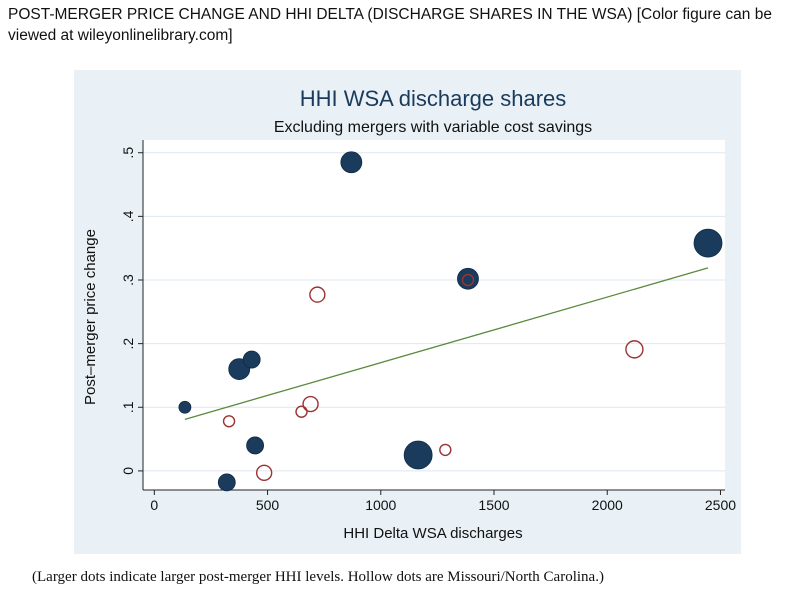  Describe the element at coordinates (154, 505) in the screenshot. I see `x-tick-label: 0` at that location.